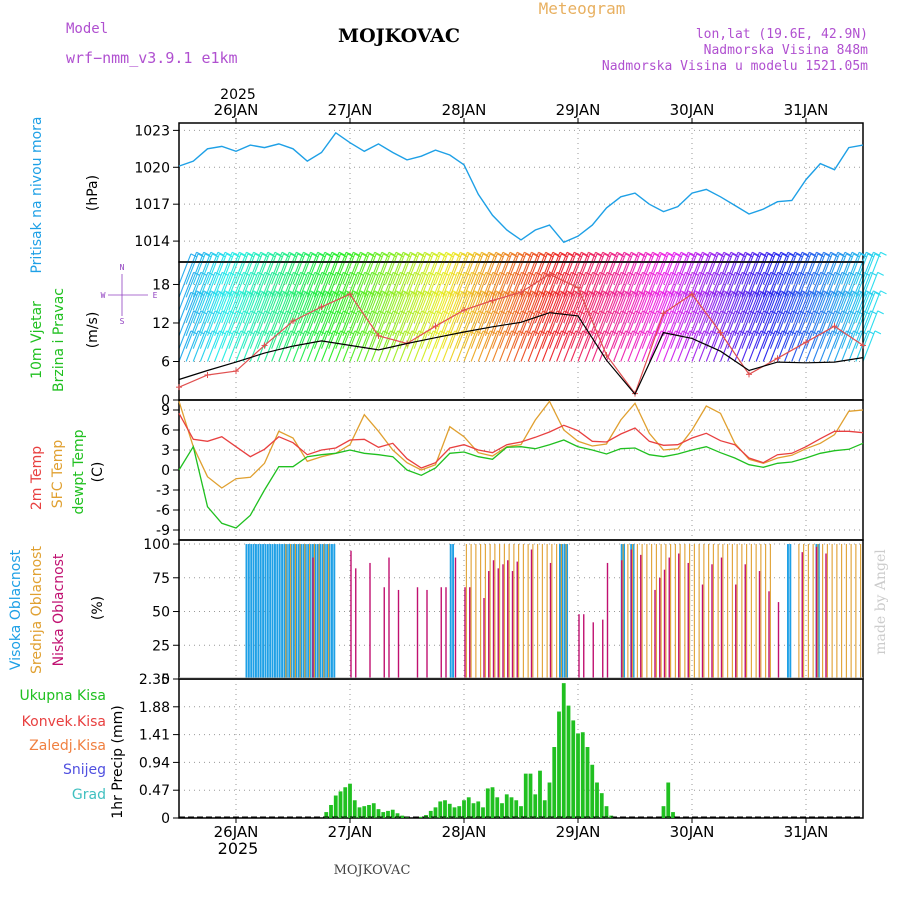  What do you see at coordinates (782, 34) in the screenshot?
I see `lonlat-label: lon,lat (19.6E, 42.9N)` at bounding box center [782, 34].